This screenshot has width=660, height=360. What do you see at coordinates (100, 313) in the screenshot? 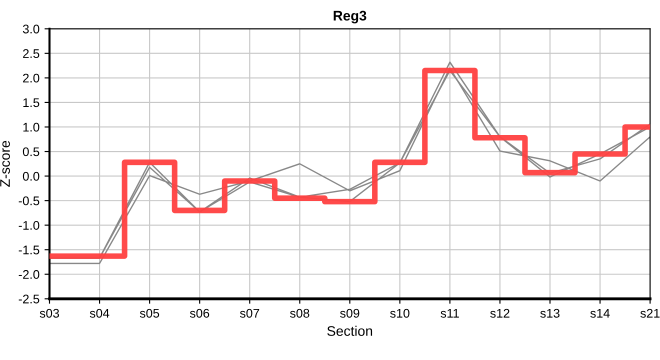
I see `x-tick-label: s04` at bounding box center [100, 313].